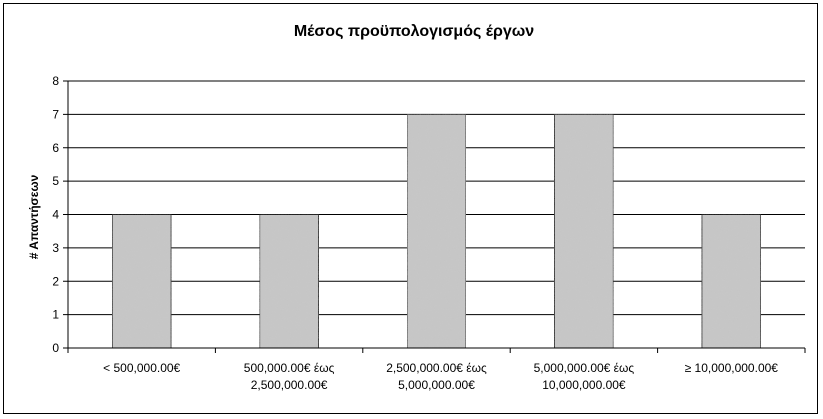 The image size is (823, 419). Describe the element at coordinates (55, 148) in the screenshot. I see `y-tick-label-6: 6` at that location.